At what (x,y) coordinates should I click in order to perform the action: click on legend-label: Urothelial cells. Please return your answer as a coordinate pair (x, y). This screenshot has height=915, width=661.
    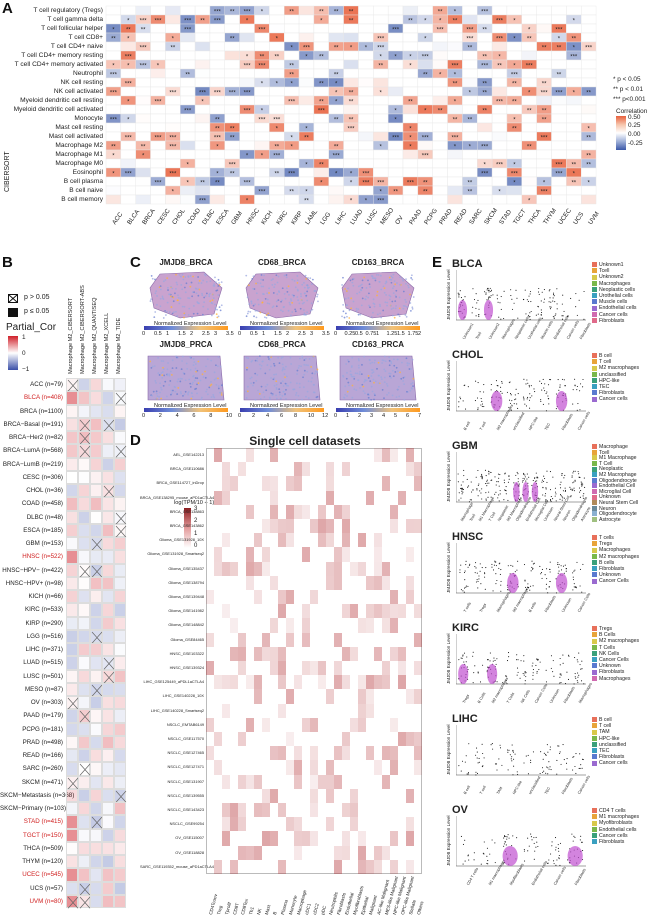
    Looking at the image, I should click on (616, 296).